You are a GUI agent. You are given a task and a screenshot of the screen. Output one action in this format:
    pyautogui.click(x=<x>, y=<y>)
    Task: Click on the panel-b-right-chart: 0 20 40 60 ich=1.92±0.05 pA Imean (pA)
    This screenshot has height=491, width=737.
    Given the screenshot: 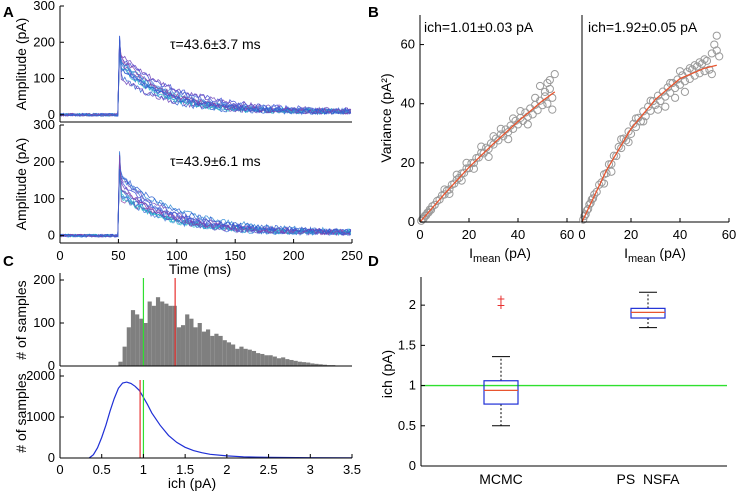 What is the action you would take?
    pyautogui.click(x=657, y=140)
    